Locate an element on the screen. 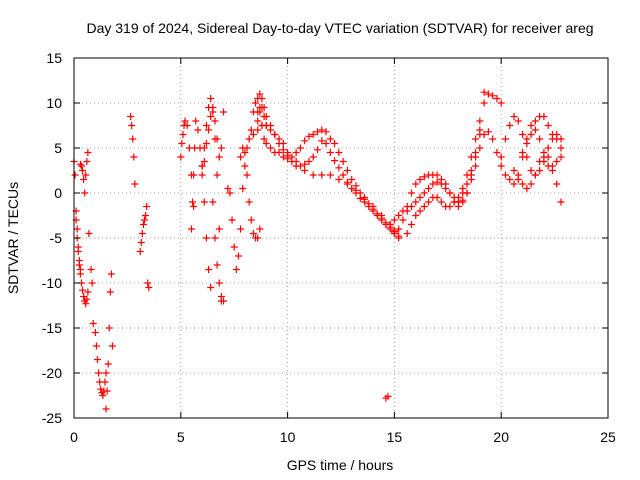 The width and height of the screenshot is (640, 480). x-tick-label: 10 is located at coordinates (288, 437).